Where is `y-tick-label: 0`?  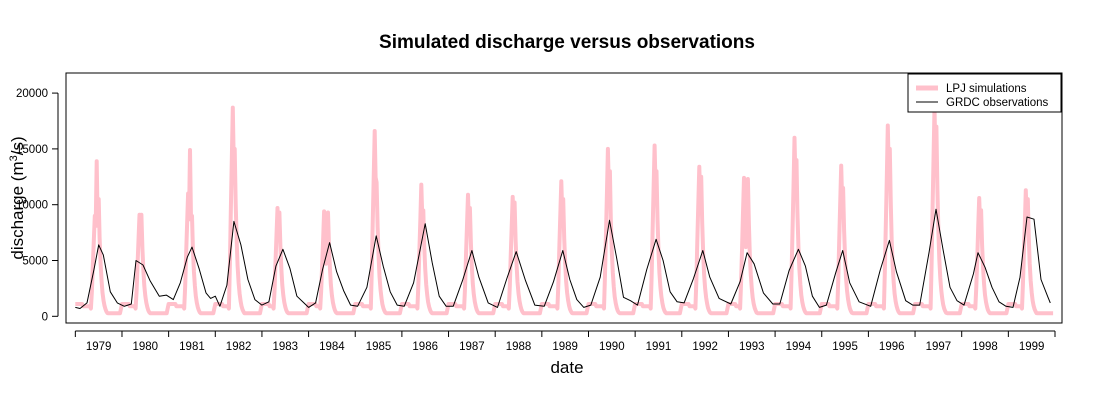
y-tick-label: 0 is located at coordinates (45, 317).